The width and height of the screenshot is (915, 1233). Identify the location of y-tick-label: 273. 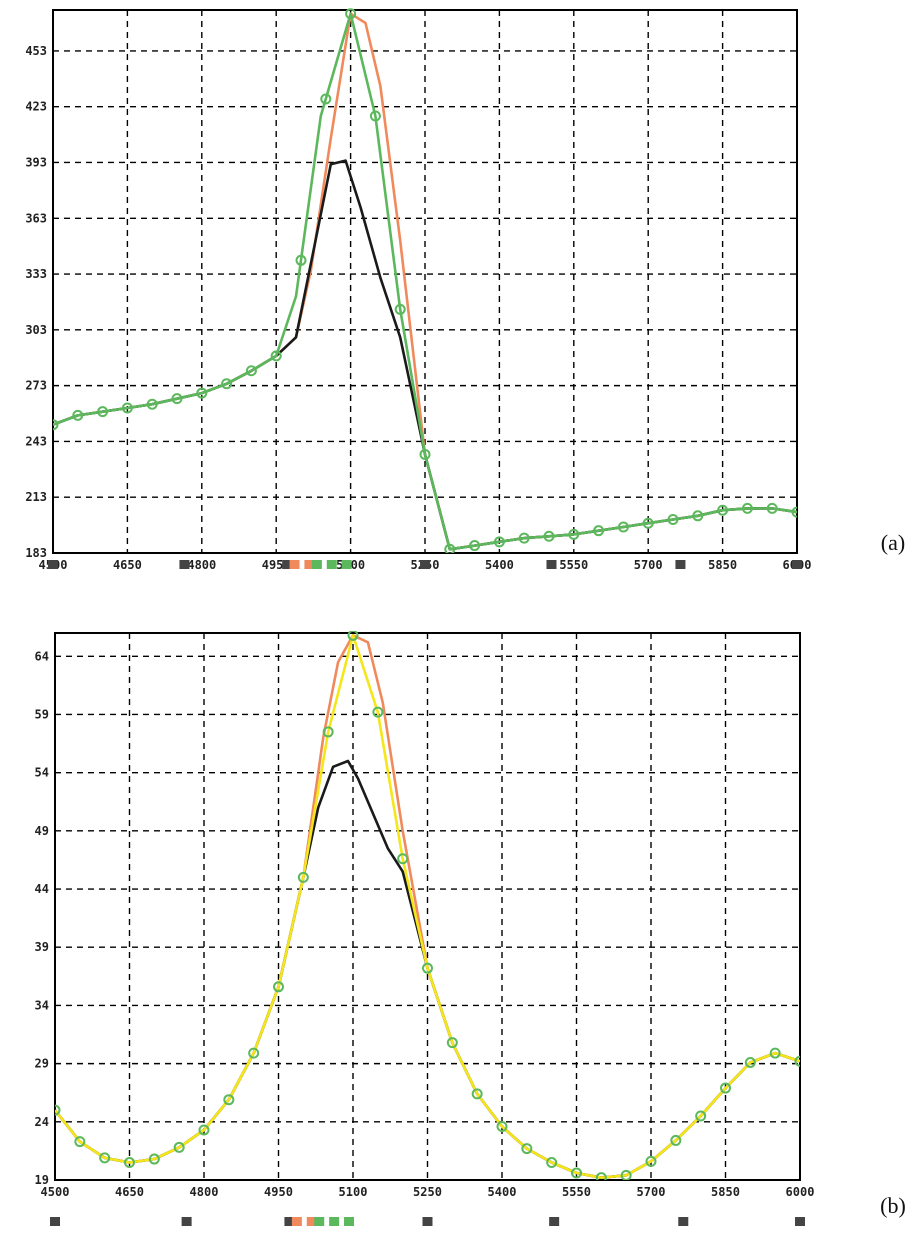
(36, 386).